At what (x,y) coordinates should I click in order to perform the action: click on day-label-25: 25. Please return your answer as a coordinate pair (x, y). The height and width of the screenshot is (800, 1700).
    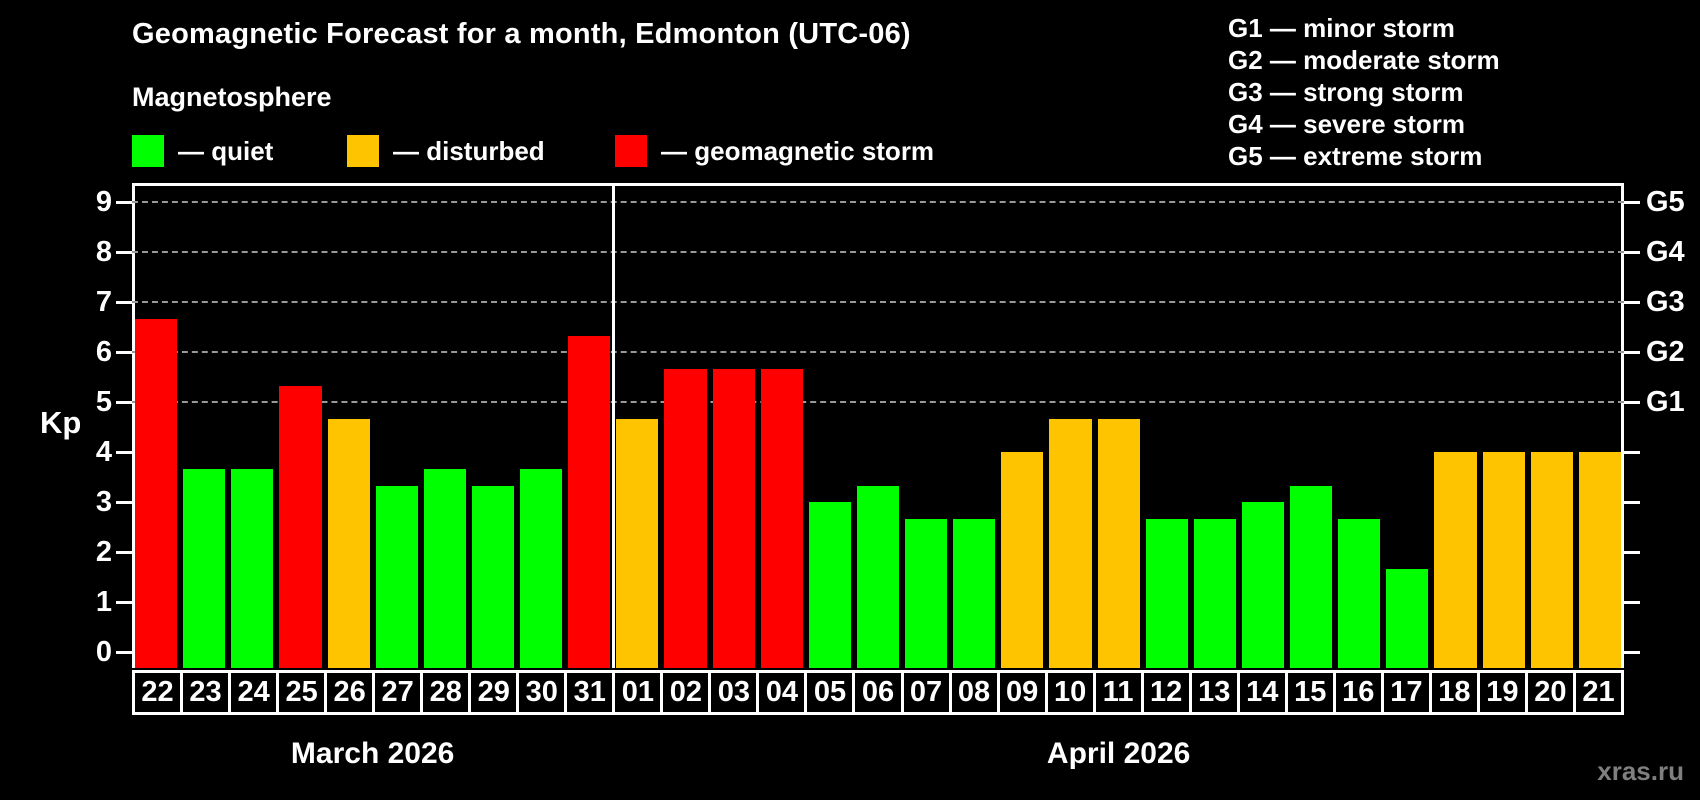
    Looking at the image, I should click on (300, 692).